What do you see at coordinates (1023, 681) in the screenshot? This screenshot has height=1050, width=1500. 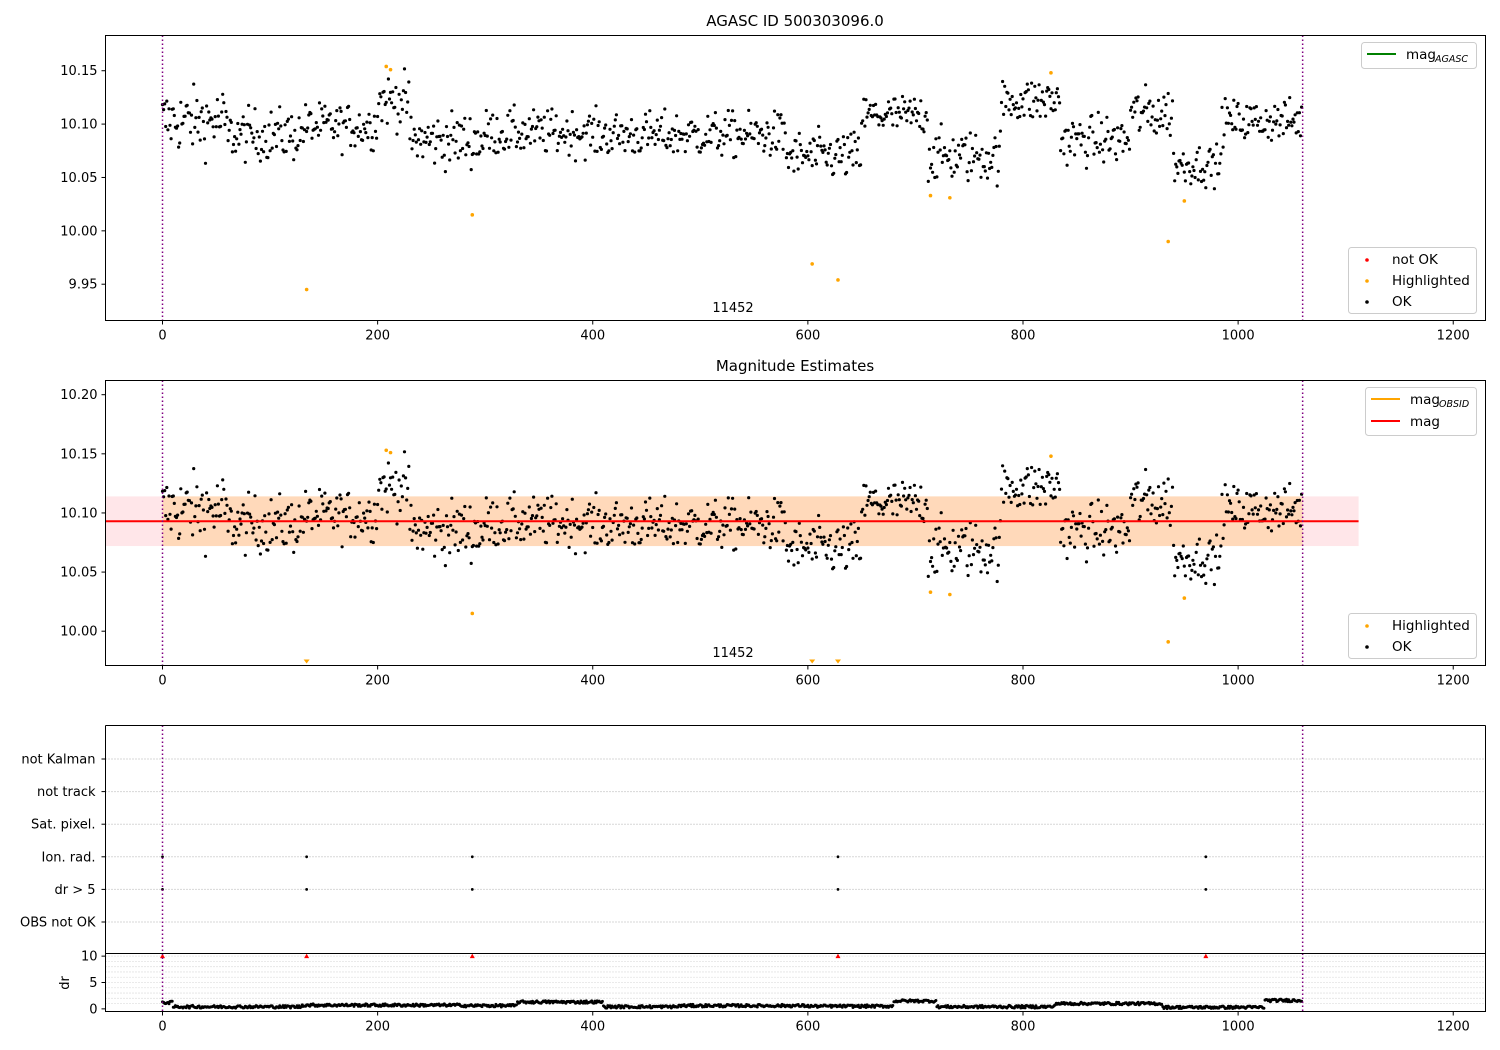 I see `x-tick-label: 800` at bounding box center [1023, 681].